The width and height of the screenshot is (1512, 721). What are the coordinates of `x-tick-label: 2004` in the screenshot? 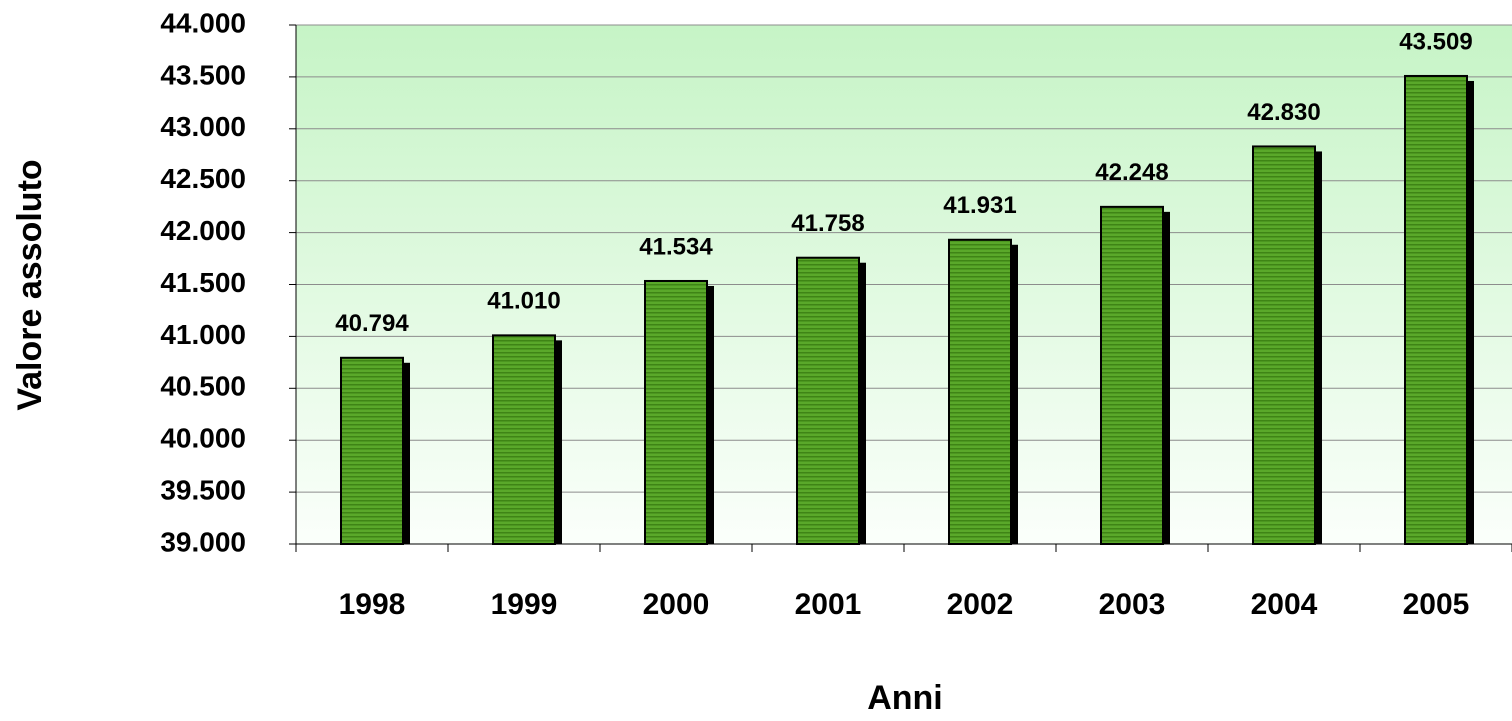 It's located at (1284, 604).